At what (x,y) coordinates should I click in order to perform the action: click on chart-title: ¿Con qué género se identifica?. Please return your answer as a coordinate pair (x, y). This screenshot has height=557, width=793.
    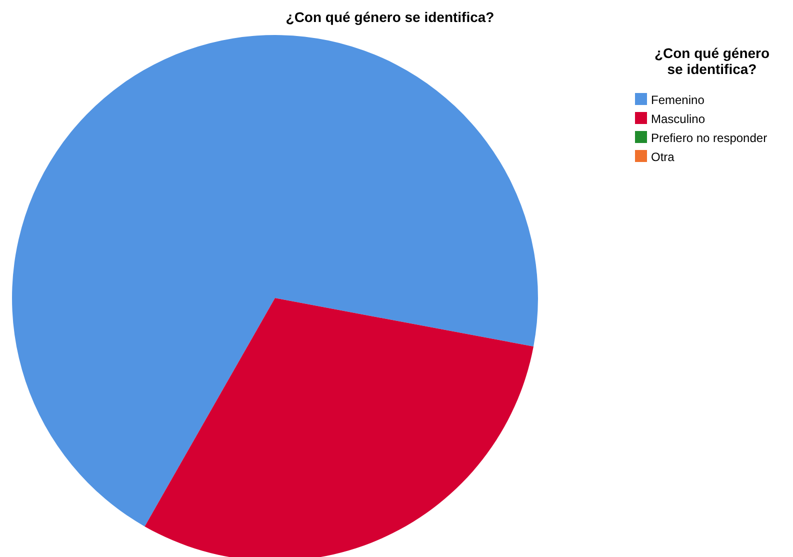
    Looking at the image, I should click on (390, 17).